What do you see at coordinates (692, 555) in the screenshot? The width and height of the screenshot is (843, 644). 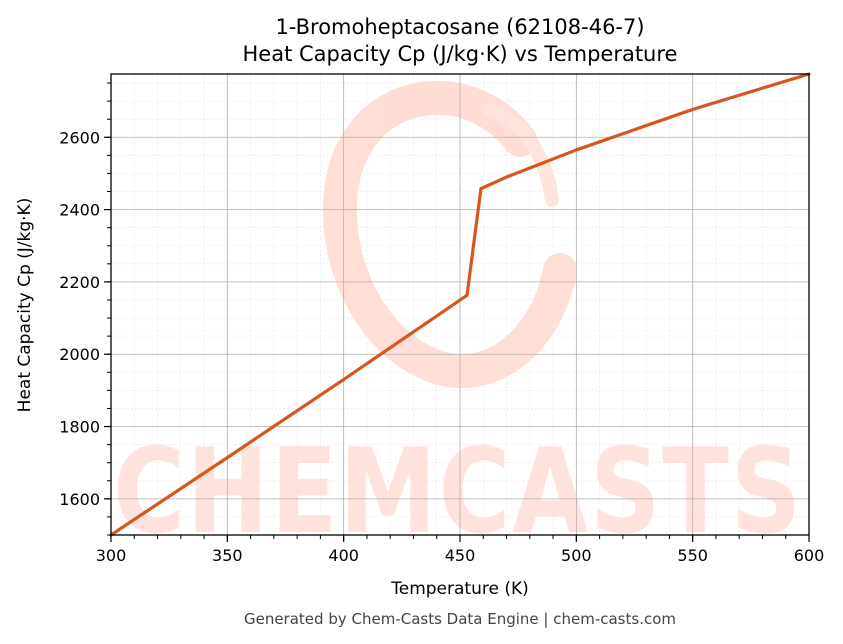 I see `x-tick-label: 550` at bounding box center [692, 555].